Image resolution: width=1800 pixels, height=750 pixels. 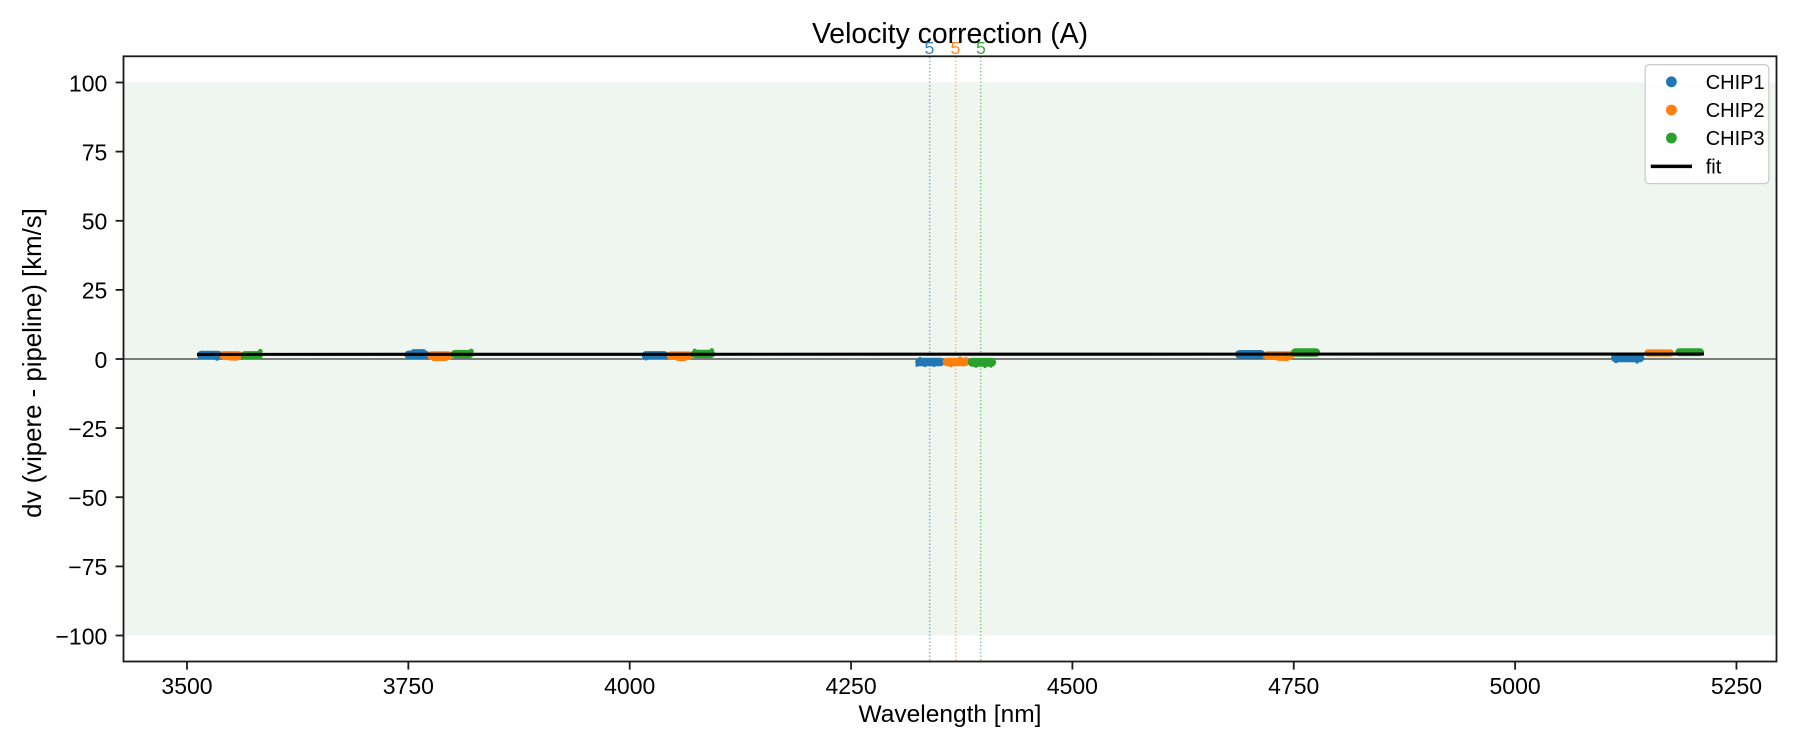 I want to click on svg-text: 4500, so click(x=1072, y=686).